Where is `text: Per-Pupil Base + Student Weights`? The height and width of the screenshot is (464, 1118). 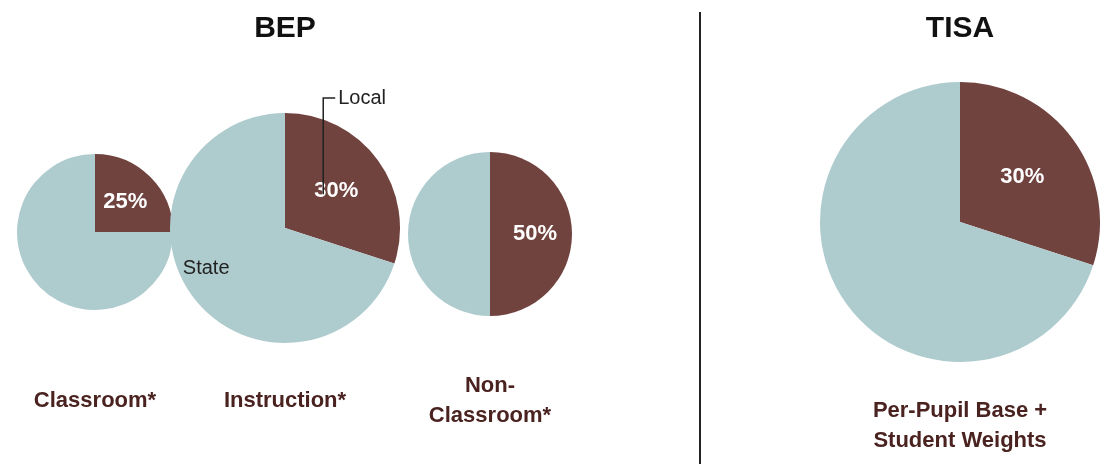
text: Per-Pupil Base + Student Weights is located at coordinates (960, 425).